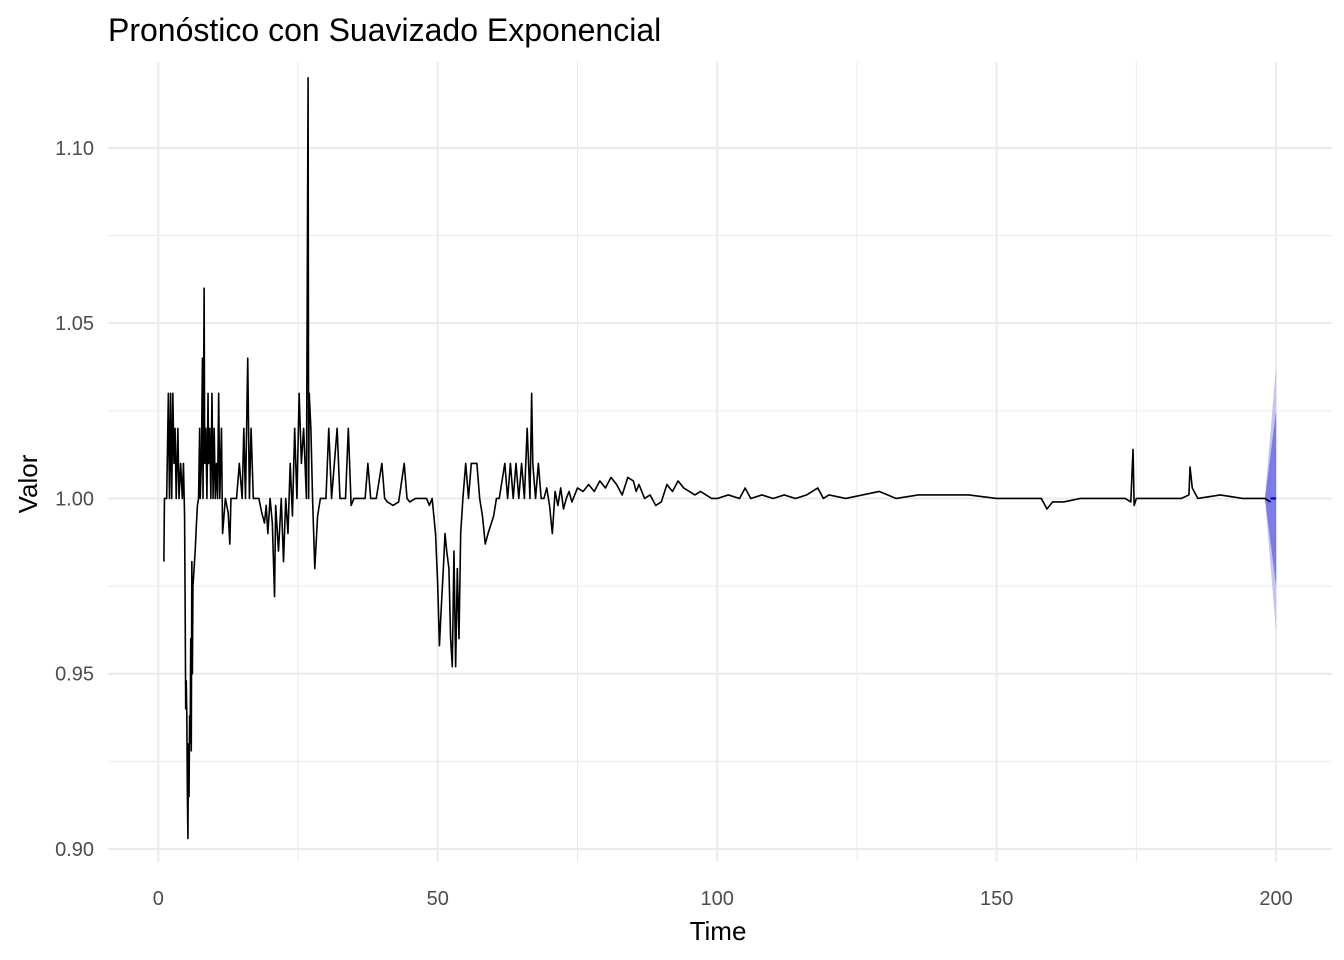 This screenshot has height=960, width=1344. What do you see at coordinates (28, 483) in the screenshot?
I see `y-axis-title: Valor` at bounding box center [28, 483].